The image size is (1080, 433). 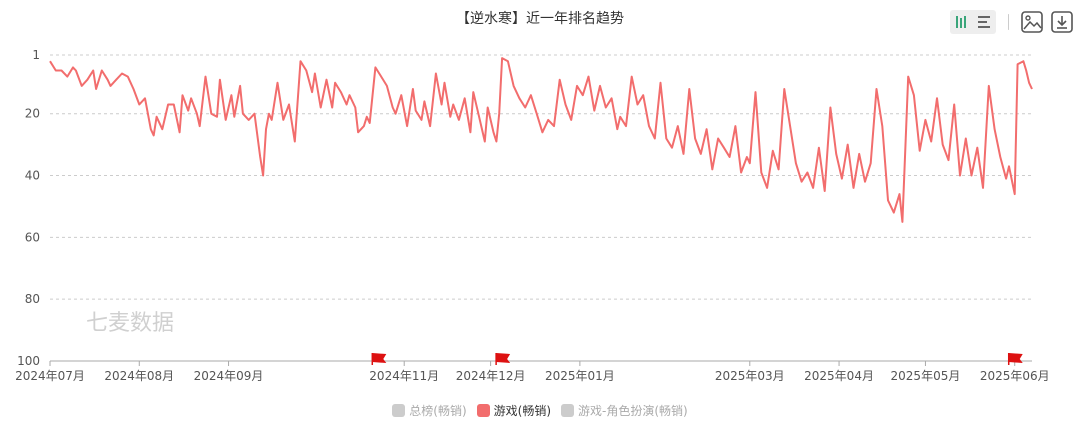 What do you see at coordinates (491, 376) in the screenshot?
I see `x-tick-label: 2024年12月` at bounding box center [491, 376].